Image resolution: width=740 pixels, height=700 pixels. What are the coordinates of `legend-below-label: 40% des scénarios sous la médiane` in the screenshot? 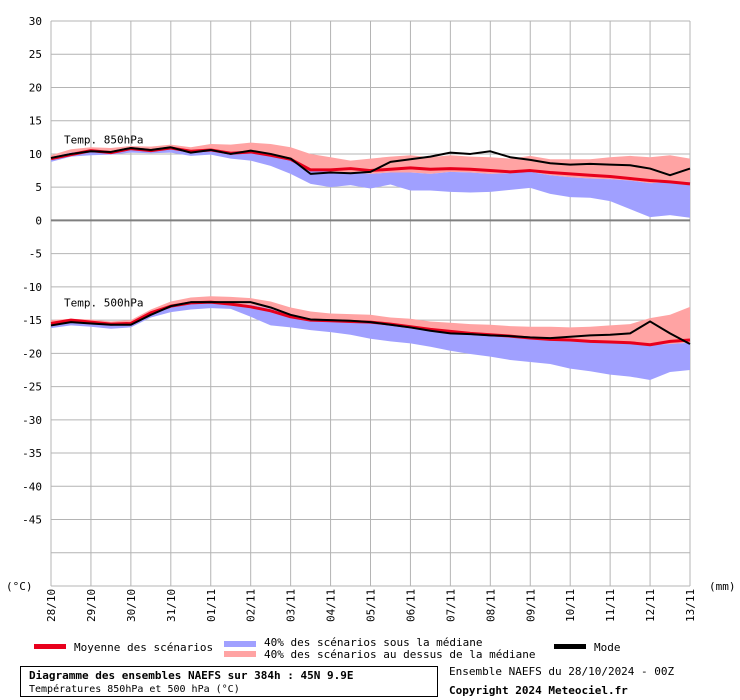 It's located at (373, 642).